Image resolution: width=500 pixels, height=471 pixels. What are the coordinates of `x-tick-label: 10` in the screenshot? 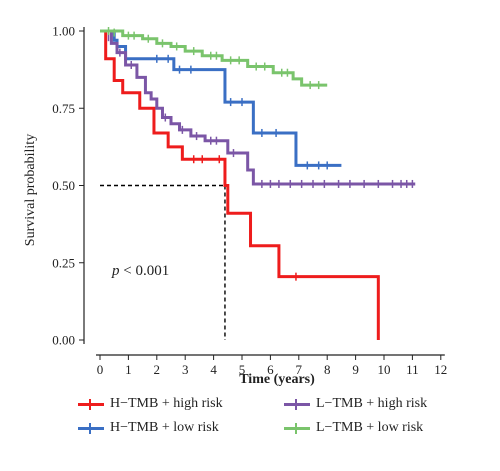 It's located at (384, 369).